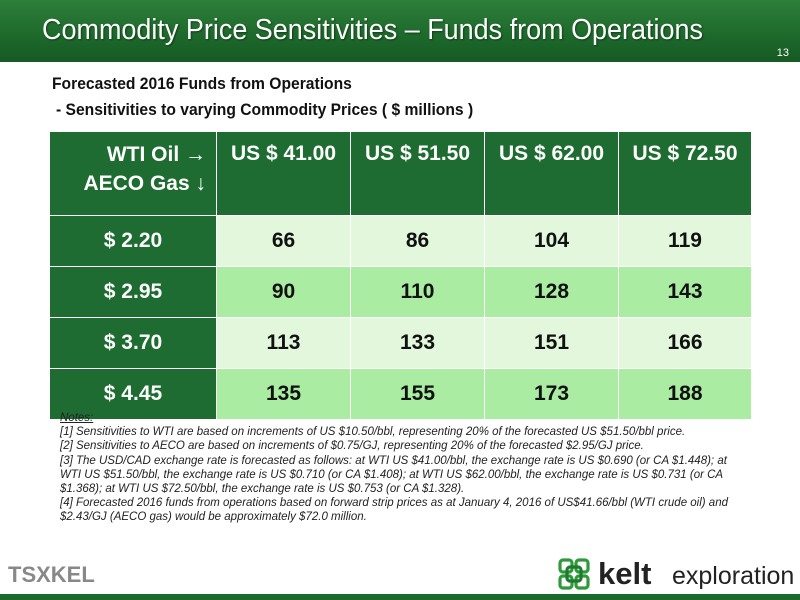 The height and width of the screenshot is (600, 800). I want to click on row-header: $ 4.45, so click(133, 394).